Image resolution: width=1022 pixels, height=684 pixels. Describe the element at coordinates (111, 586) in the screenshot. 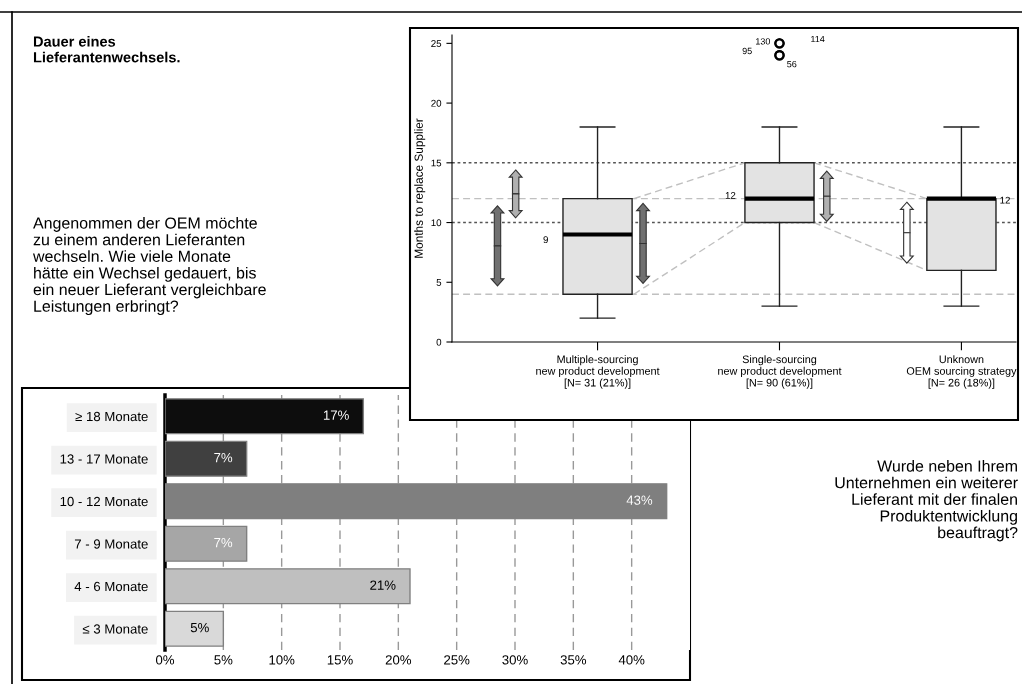

I see `y-tick-label: 4 - 6 Monate` at that location.